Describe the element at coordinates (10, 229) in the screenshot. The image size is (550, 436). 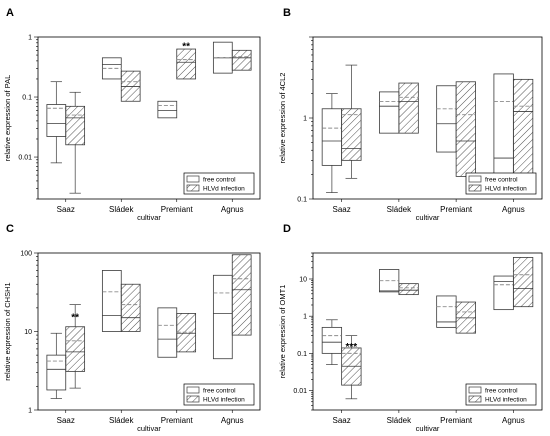
I see `panel-letter: C` at that location.